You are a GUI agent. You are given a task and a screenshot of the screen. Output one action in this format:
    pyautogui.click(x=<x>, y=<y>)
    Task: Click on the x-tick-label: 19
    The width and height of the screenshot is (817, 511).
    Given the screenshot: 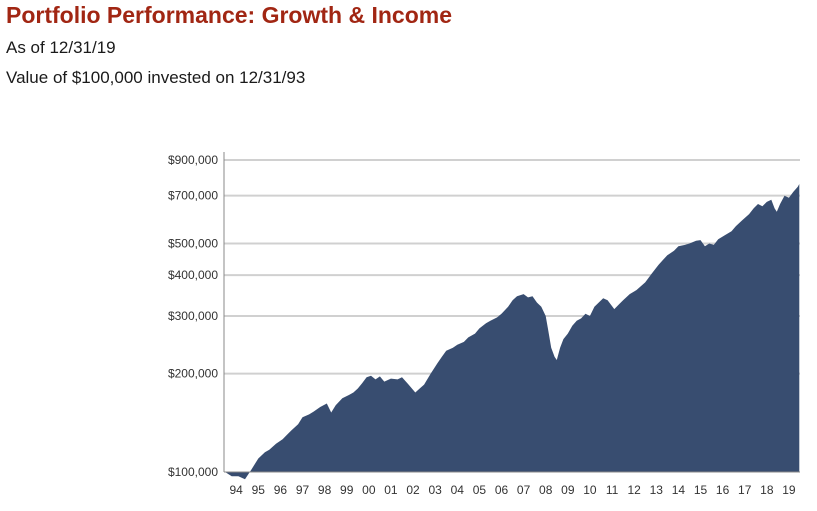 What is the action you would take?
    pyautogui.click(x=789, y=490)
    